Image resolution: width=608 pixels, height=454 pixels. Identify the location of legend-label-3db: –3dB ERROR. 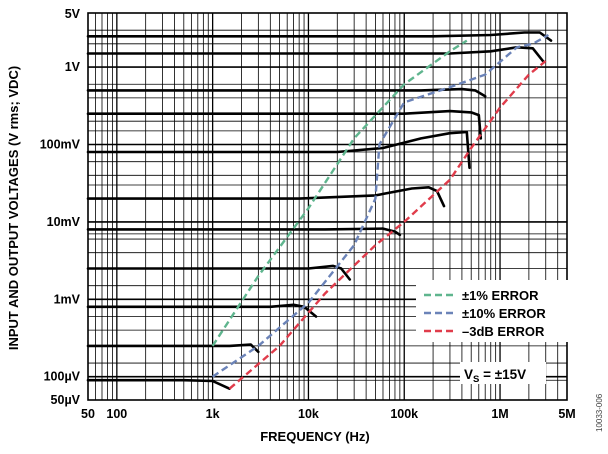
(503, 331).